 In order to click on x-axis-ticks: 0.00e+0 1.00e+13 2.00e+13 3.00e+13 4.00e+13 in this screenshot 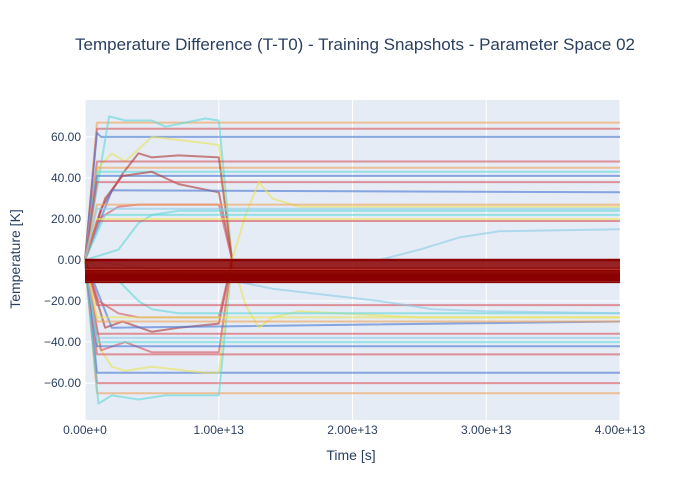, I will do `click(354, 430)`.